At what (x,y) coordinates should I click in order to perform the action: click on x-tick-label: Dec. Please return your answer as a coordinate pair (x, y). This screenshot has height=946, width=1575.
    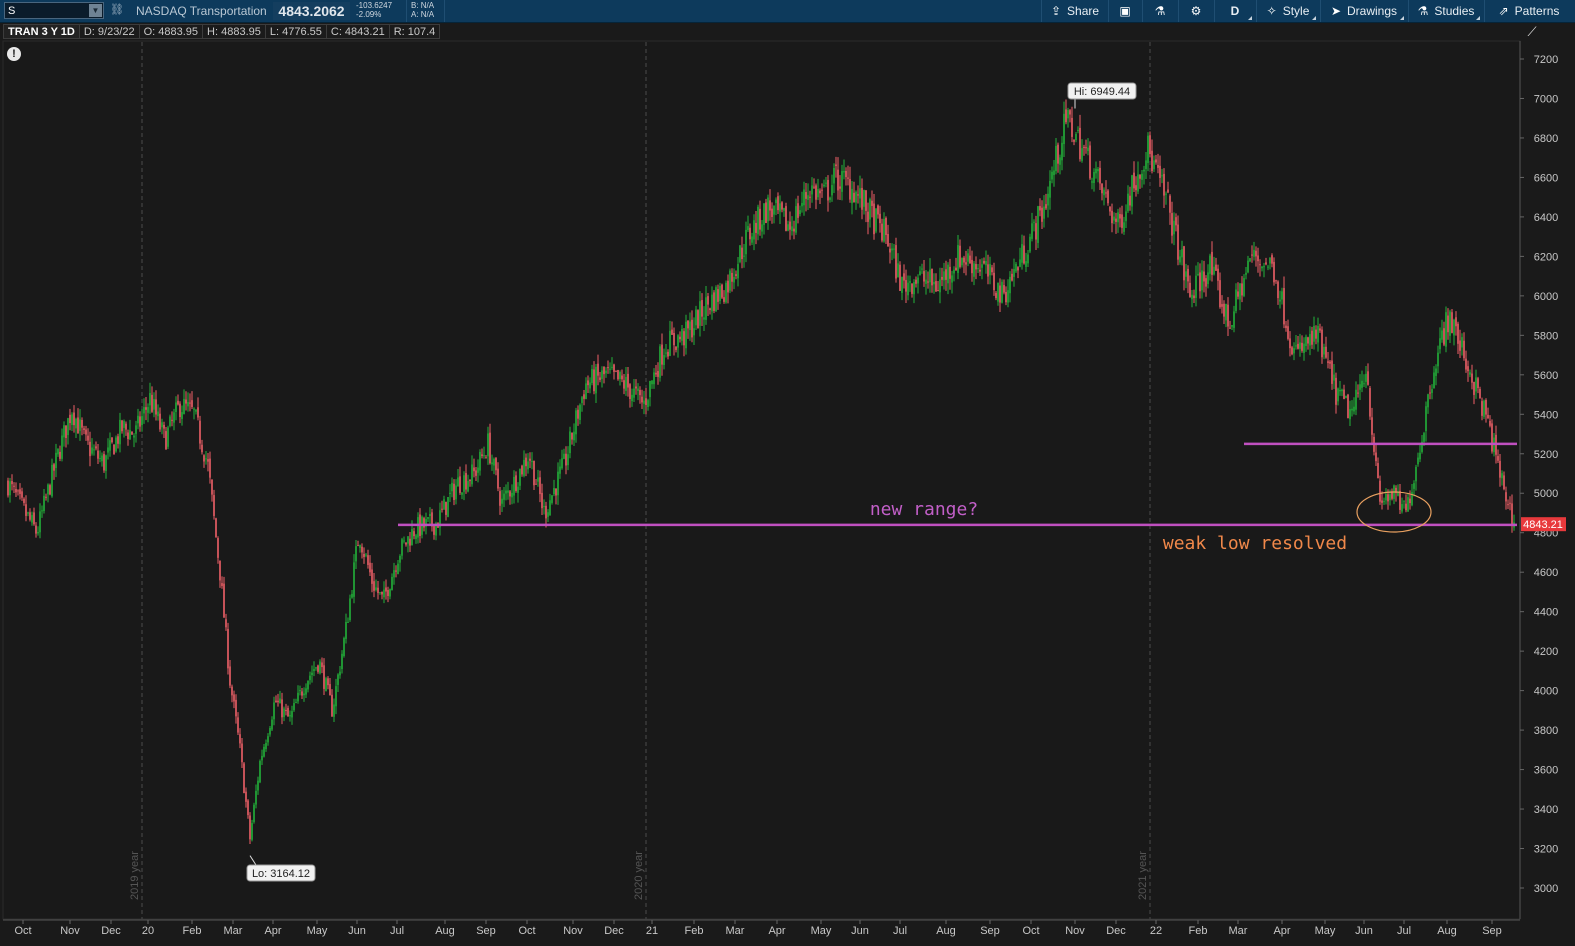
    Looking at the image, I should click on (1116, 931).